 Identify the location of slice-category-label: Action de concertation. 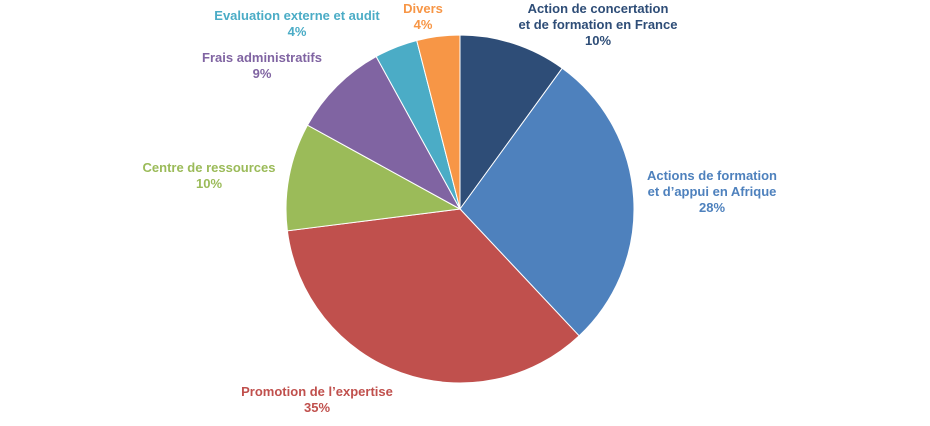
(598, 8).